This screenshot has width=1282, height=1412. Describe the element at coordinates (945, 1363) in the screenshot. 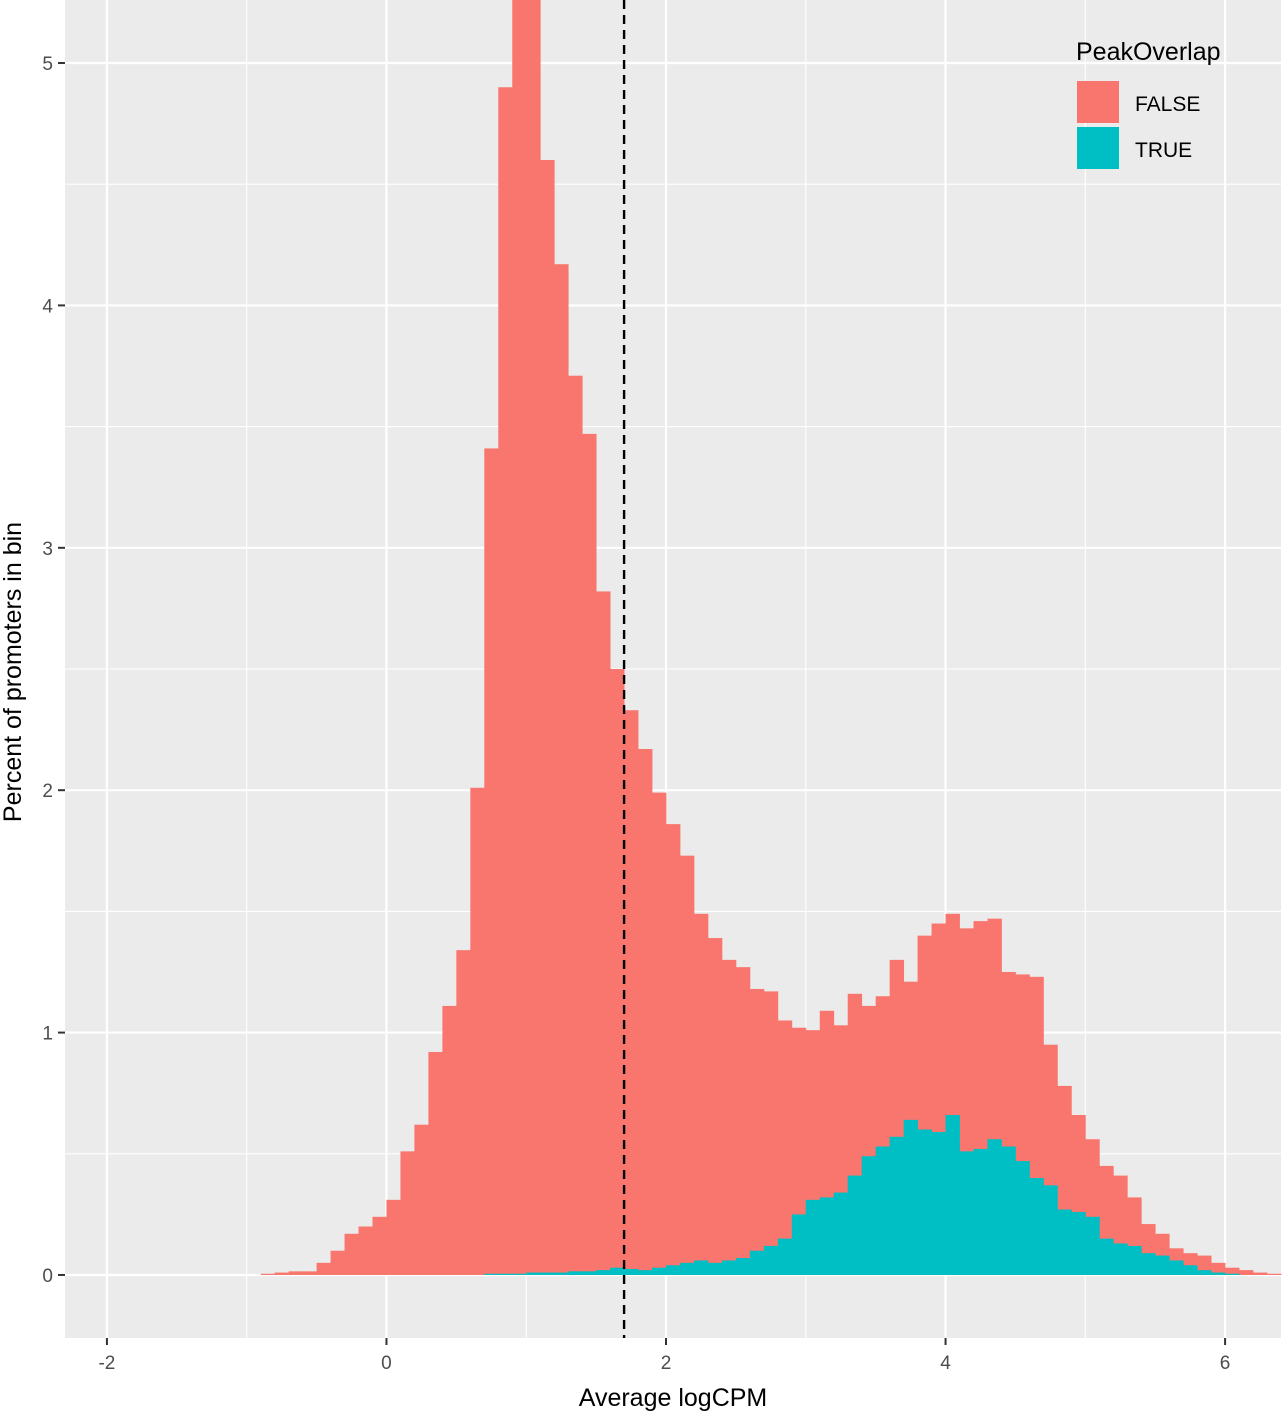

I see `x-tick-label: 4` at that location.